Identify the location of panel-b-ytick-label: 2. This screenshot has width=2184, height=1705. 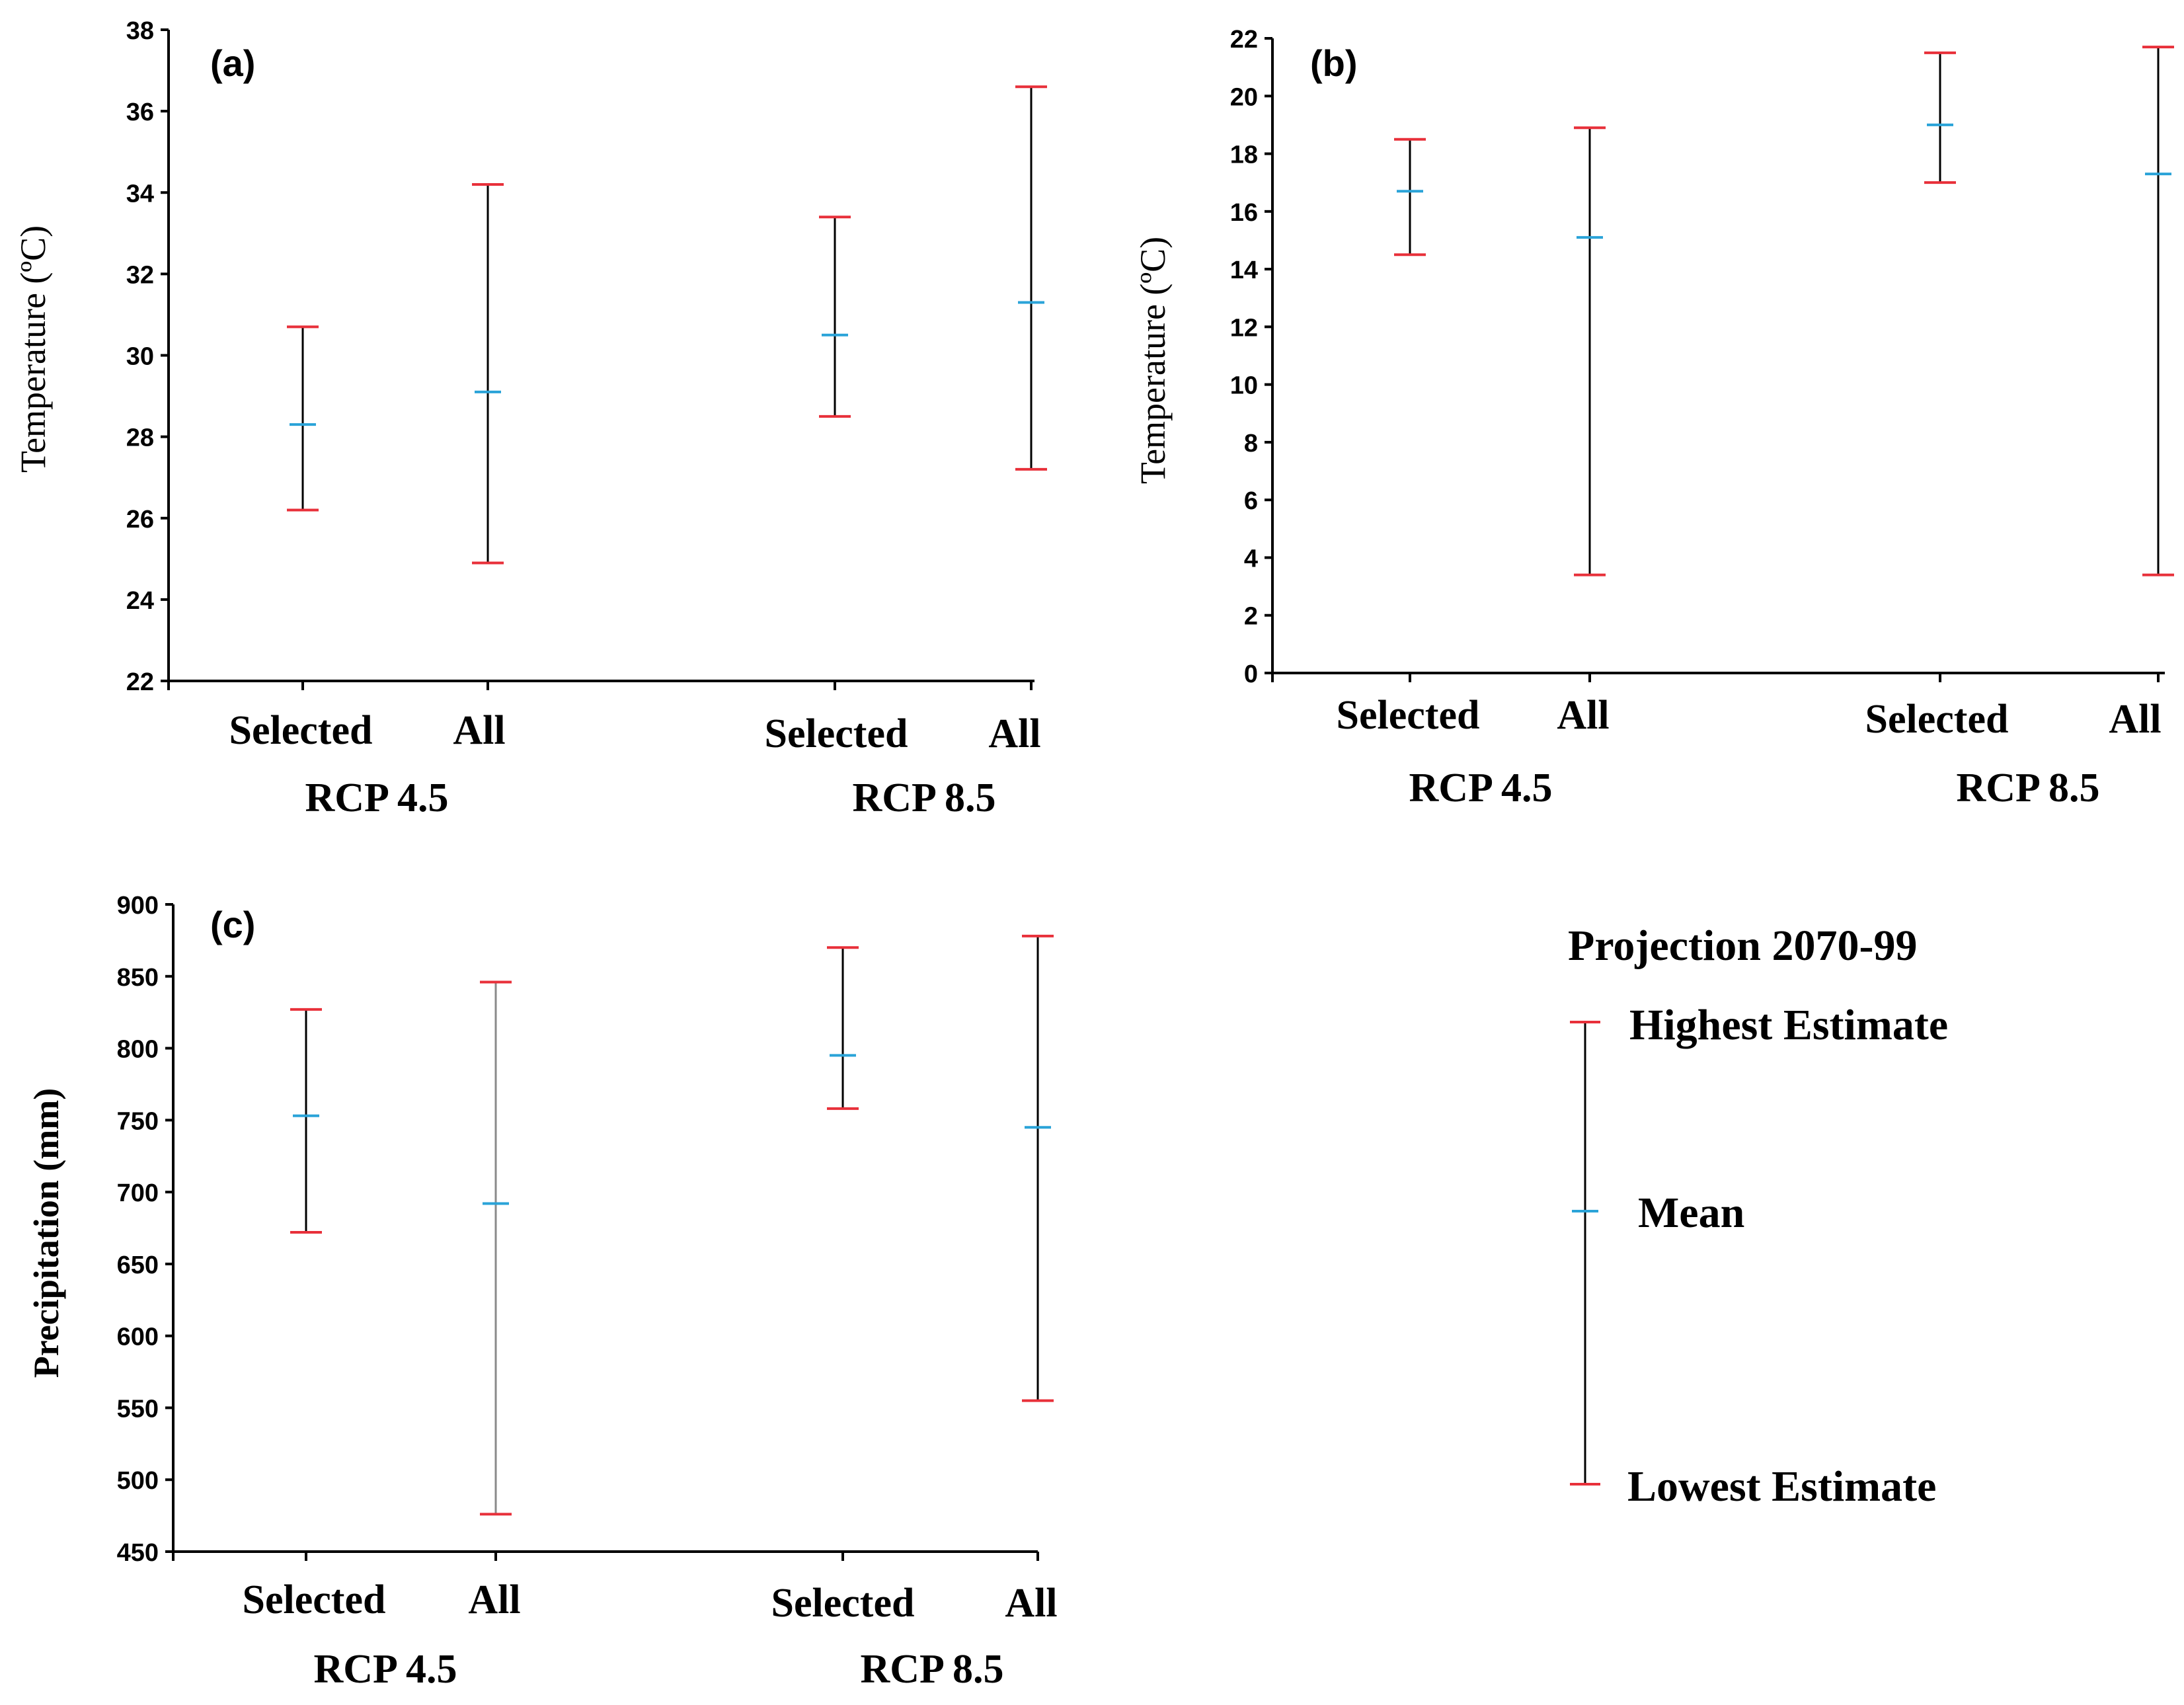
(1251, 617).